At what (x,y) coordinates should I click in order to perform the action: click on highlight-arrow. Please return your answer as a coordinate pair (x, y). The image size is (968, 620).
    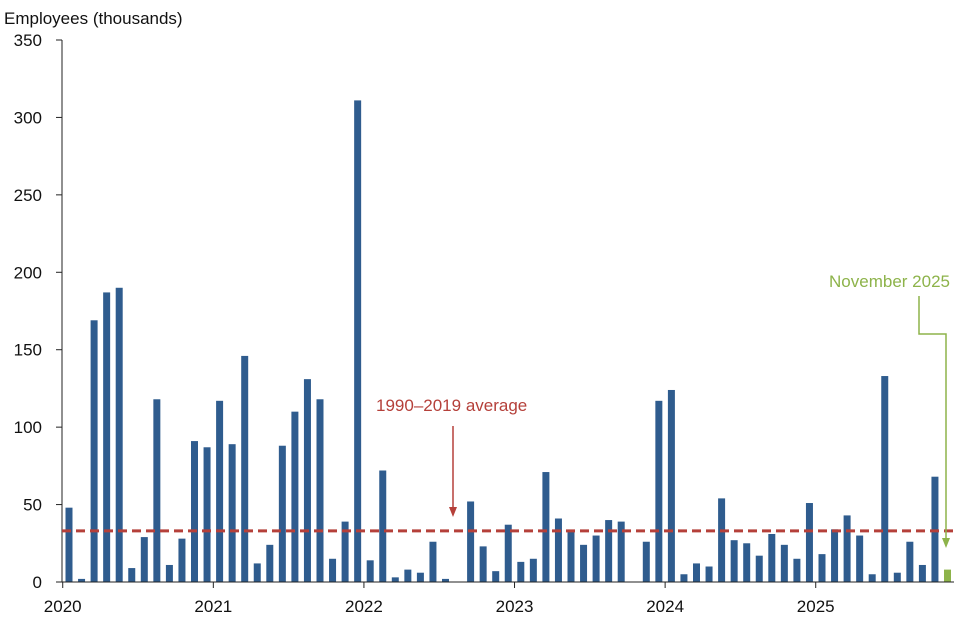
    Looking at the image, I should click on (932, 418).